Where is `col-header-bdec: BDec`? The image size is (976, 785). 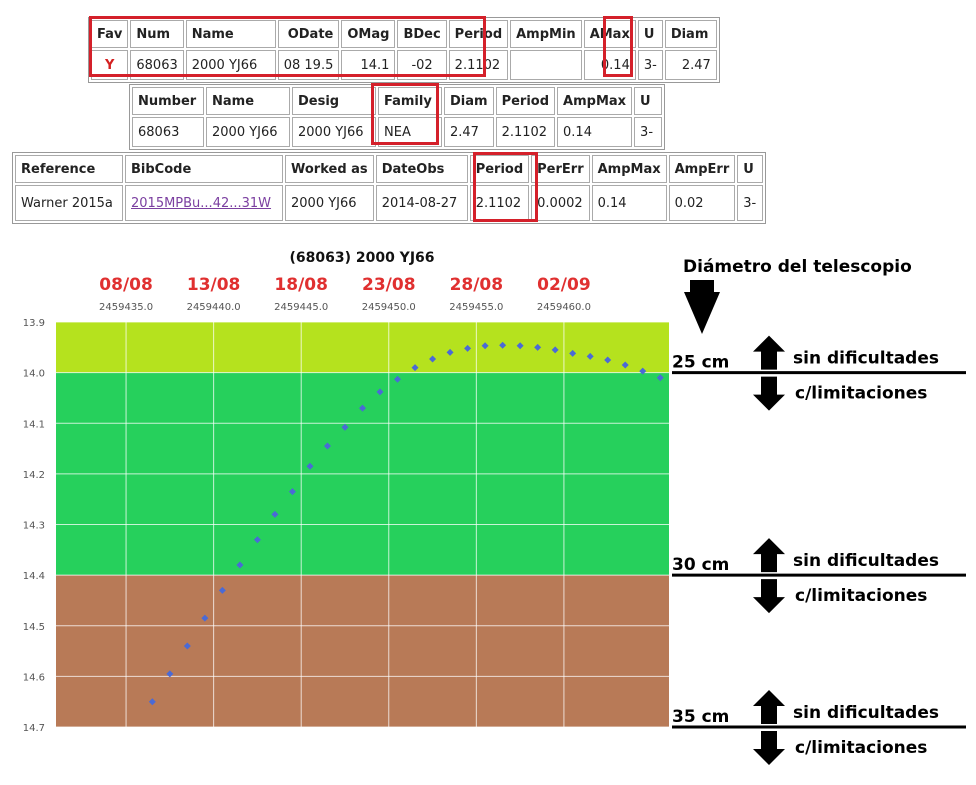
col-header-bdec: BDec is located at coordinates (422, 34).